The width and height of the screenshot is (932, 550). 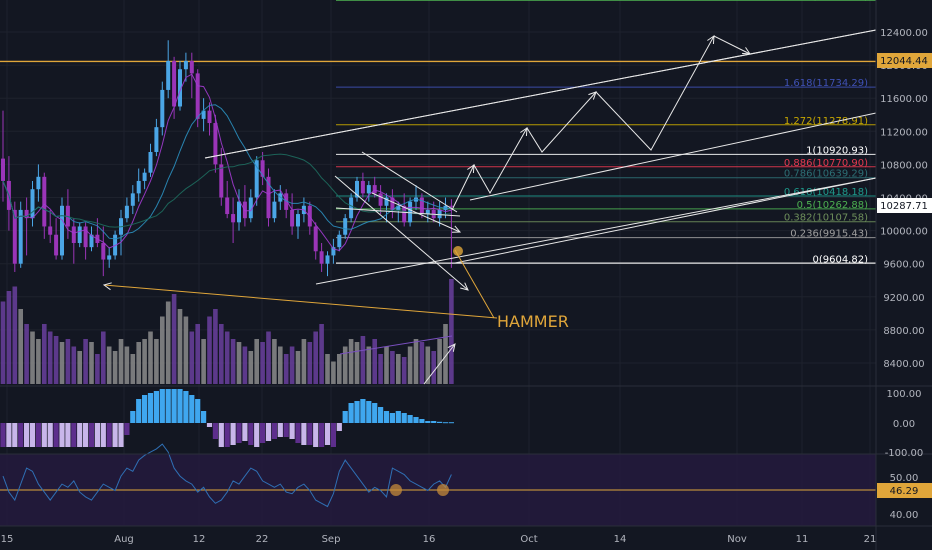 I want to click on time-tick-label: 22, so click(x=262, y=539).